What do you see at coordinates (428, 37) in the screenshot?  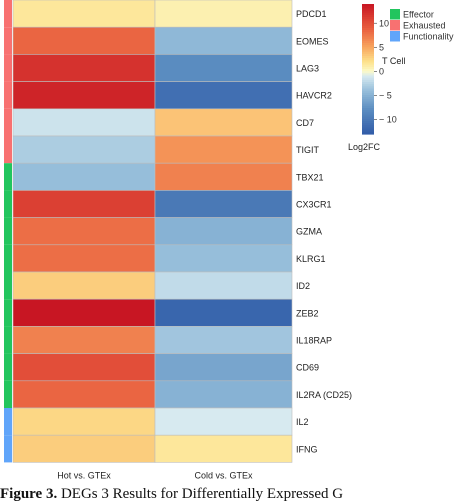 I see `group-legend-label: Functionality` at bounding box center [428, 37].